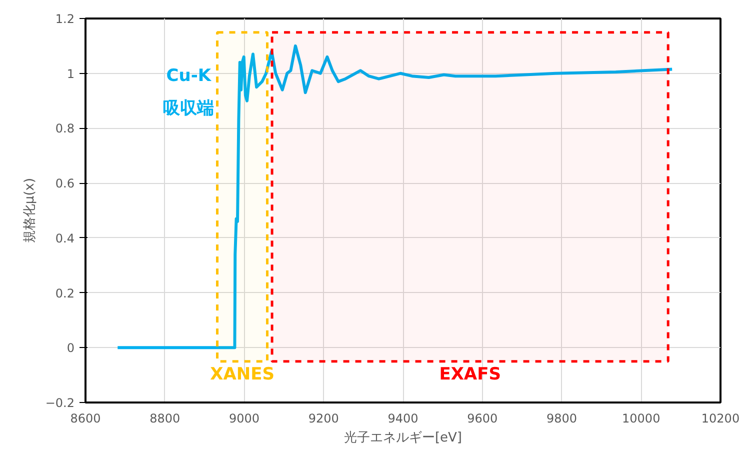 This screenshot has height=466, width=749. What do you see at coordinates (720, 419) in the screenshot?
I see `x-tick-label: 10200` at bounding box center [720, 419].